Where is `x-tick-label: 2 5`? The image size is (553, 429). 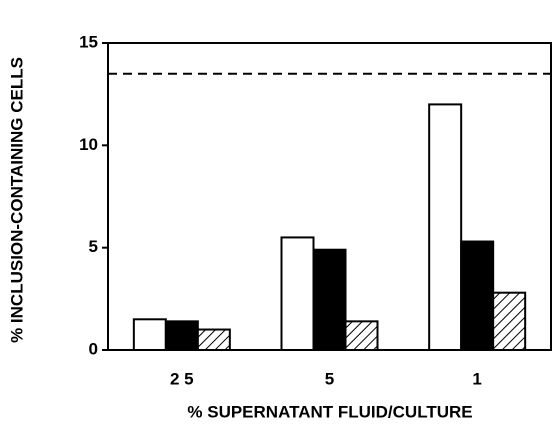
x-tick-label: 2 5 is located at coordinates (182, 378).